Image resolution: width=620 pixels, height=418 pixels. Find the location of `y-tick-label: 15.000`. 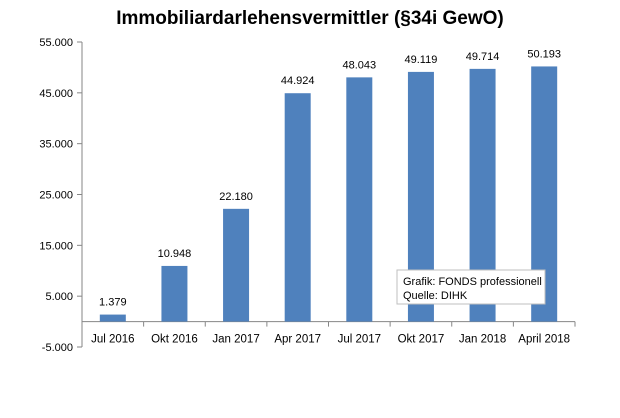

y-tick-label: 15.000 is located at coordinates (56, 246).